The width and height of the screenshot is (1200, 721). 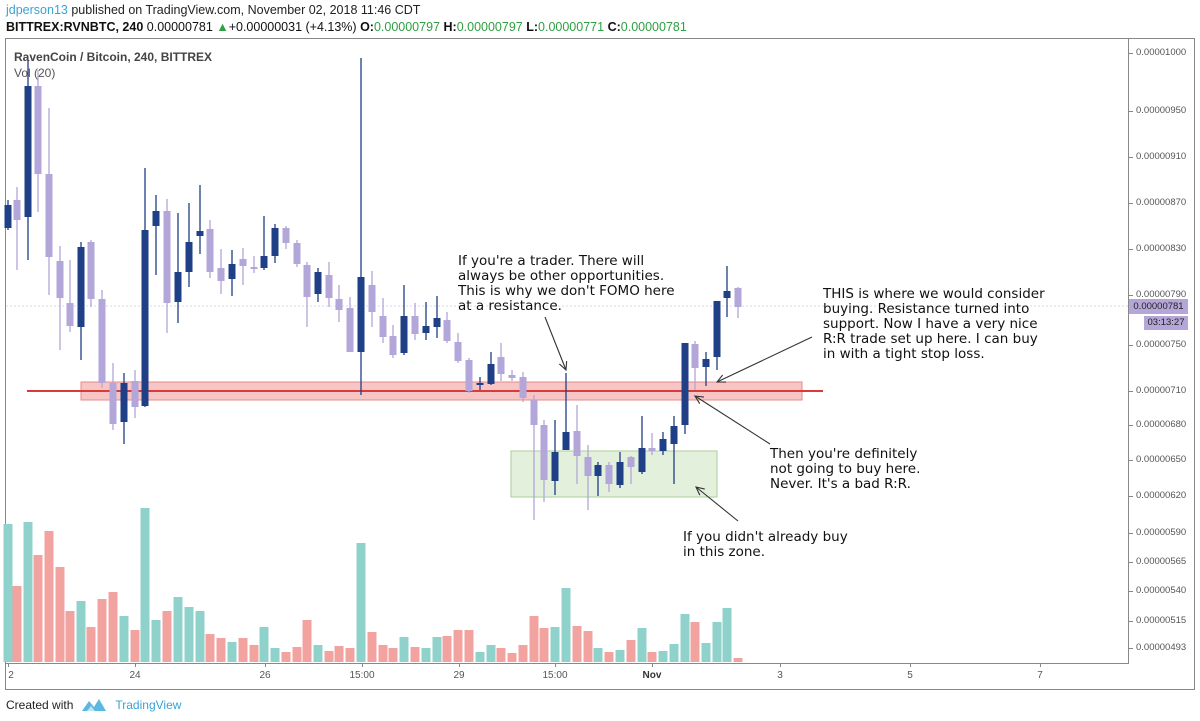 I want to click on arrow-bad-head, so click(x=699, y=399).